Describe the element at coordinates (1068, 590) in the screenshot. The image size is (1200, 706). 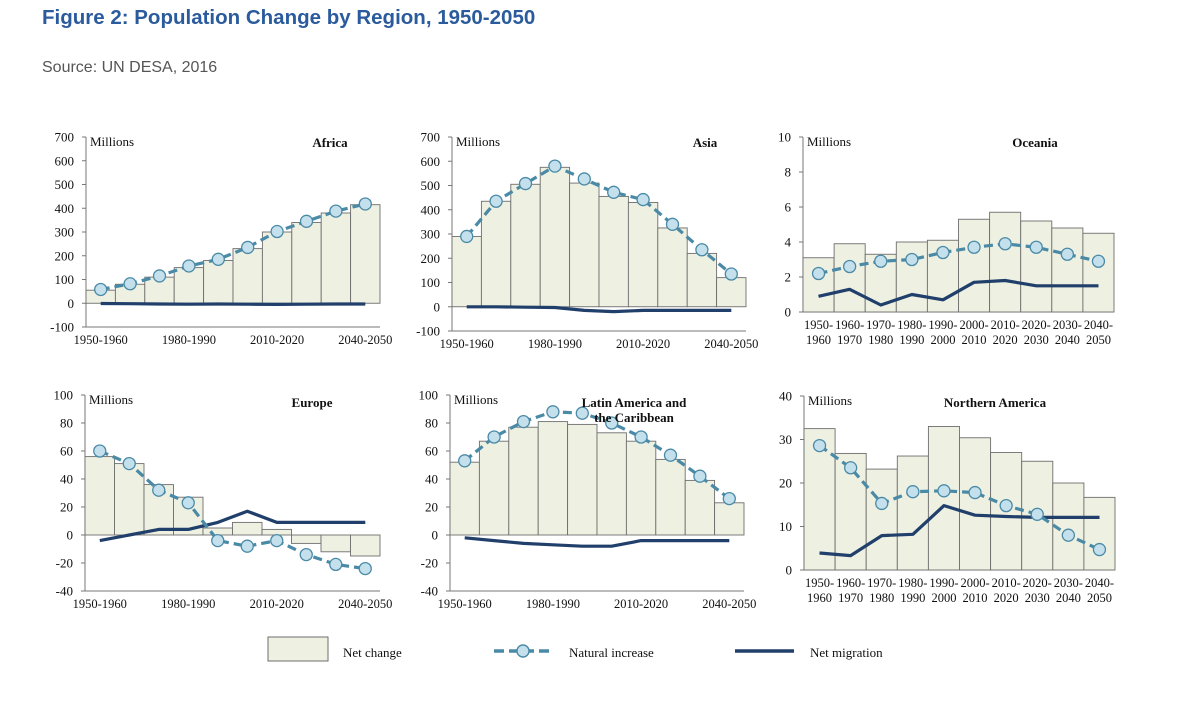
I see `x-tick-label: 2030-2040` at that location.